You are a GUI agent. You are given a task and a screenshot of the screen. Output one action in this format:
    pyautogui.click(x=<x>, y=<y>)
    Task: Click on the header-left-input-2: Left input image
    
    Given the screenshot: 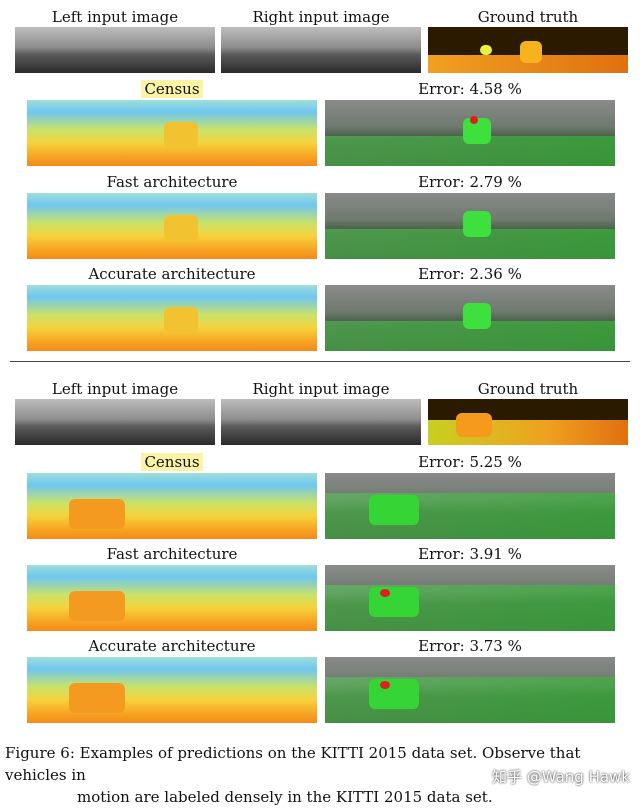 What is the action you would take?
    pyautogui.click(x=115, y=389)
    